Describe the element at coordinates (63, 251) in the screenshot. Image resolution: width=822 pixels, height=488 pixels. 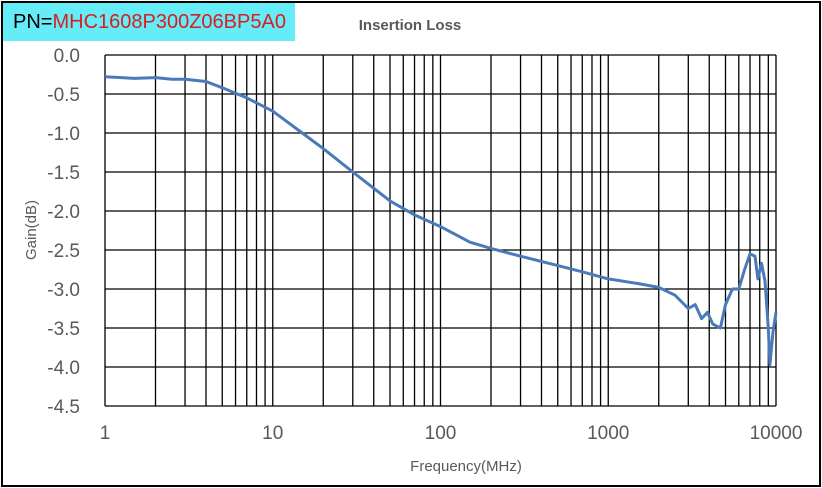
I see `y-tick-label: -2.5` at that location.